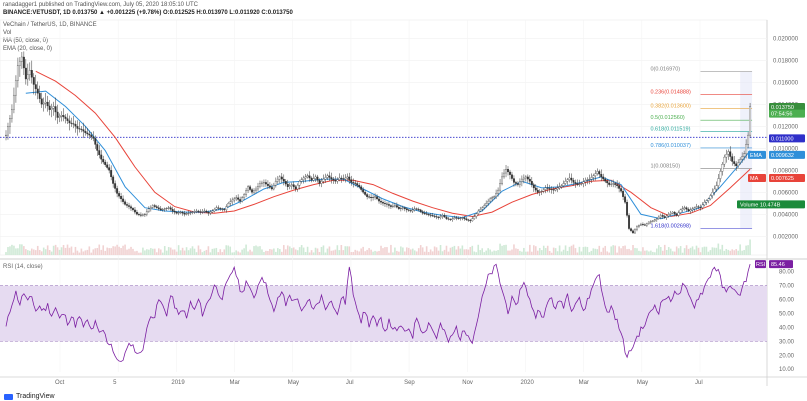  I want to click on fib-level-label: 0.786(0.010037), so click(670, 146).